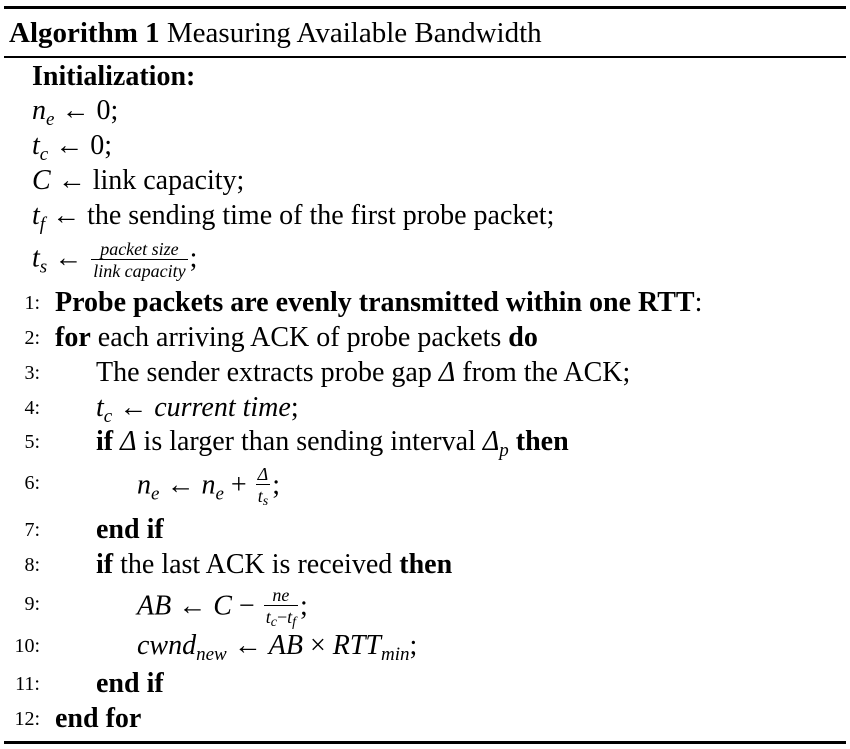 Image resolution: width=850 pixels, height=749 pixels. What do you see at coordinates (75, 112) in the screenshot?
I see `init-ne: ne ← 0;` at bounding box center [75, 112].